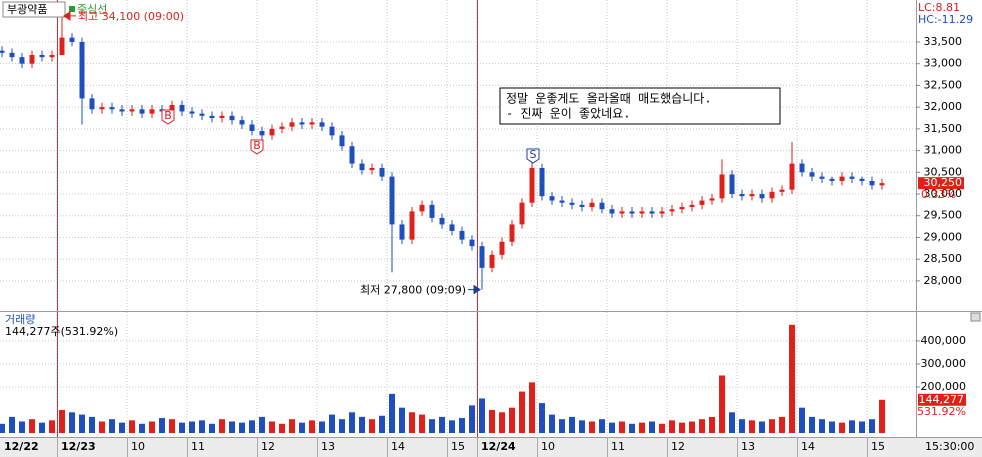 This screenshot has width=982, height=457. Describe the element at coordinates (942, 399) in the screenshot. I see `volume-tag-label: 144,277` at that location.